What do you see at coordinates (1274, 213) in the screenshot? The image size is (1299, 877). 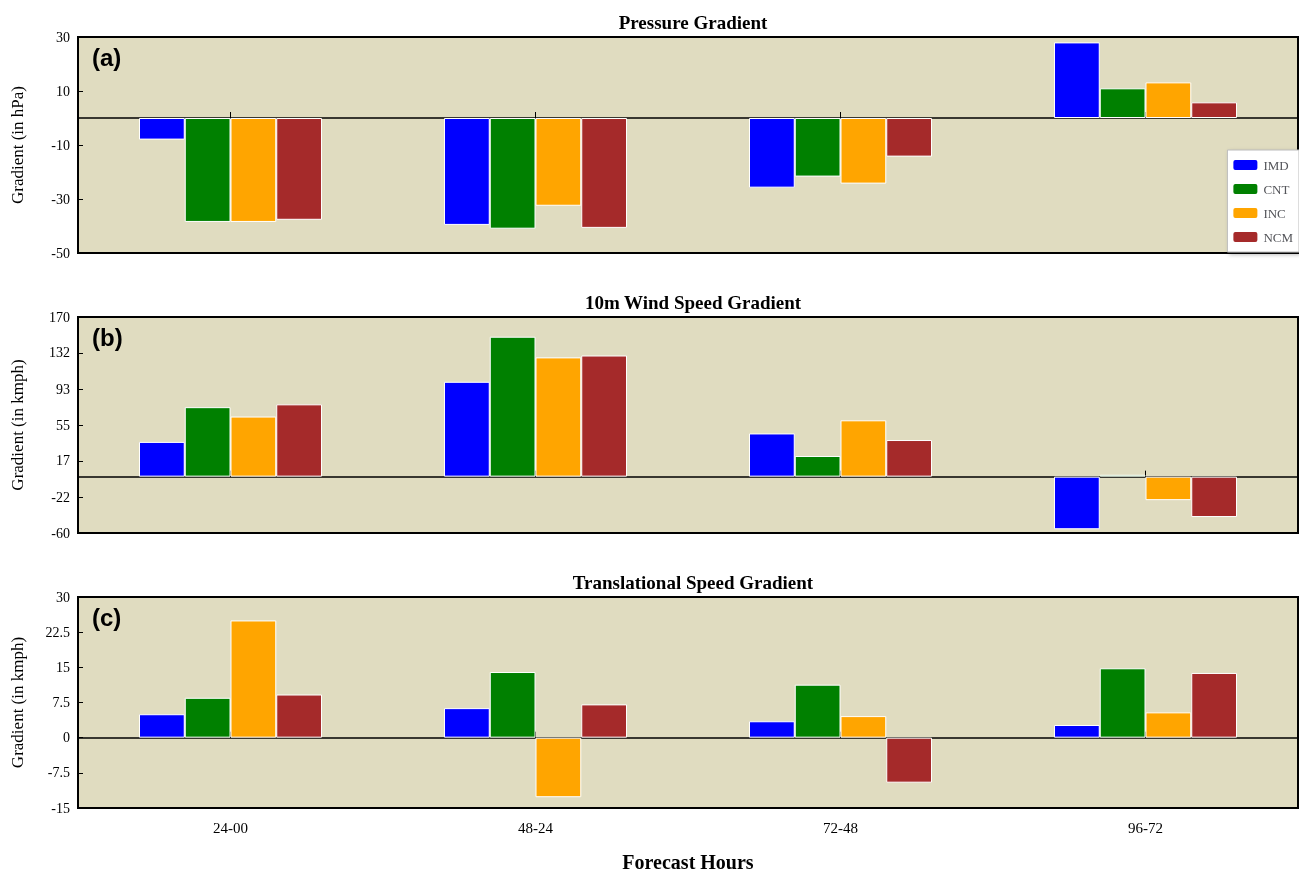 I see `legend-label: INC` at bounding box center [1274, 213].